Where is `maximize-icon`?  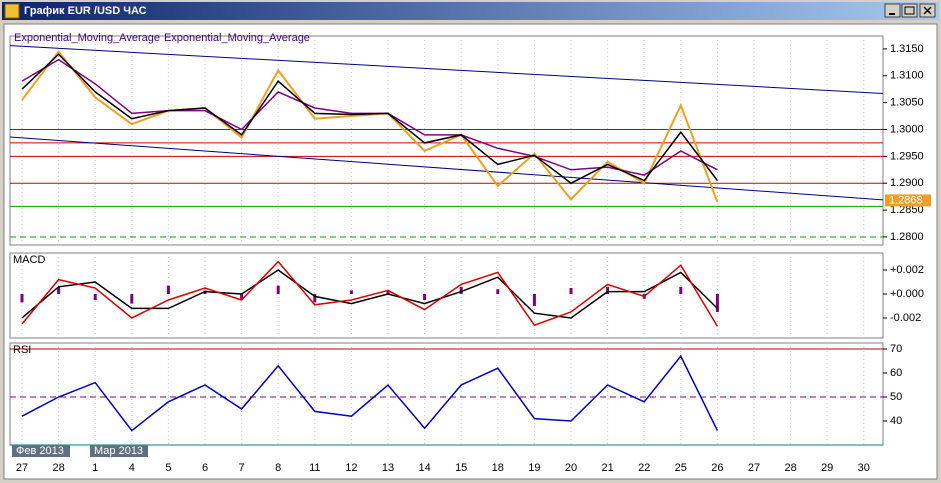
maximize-icon is located at coordinates (909, 10).